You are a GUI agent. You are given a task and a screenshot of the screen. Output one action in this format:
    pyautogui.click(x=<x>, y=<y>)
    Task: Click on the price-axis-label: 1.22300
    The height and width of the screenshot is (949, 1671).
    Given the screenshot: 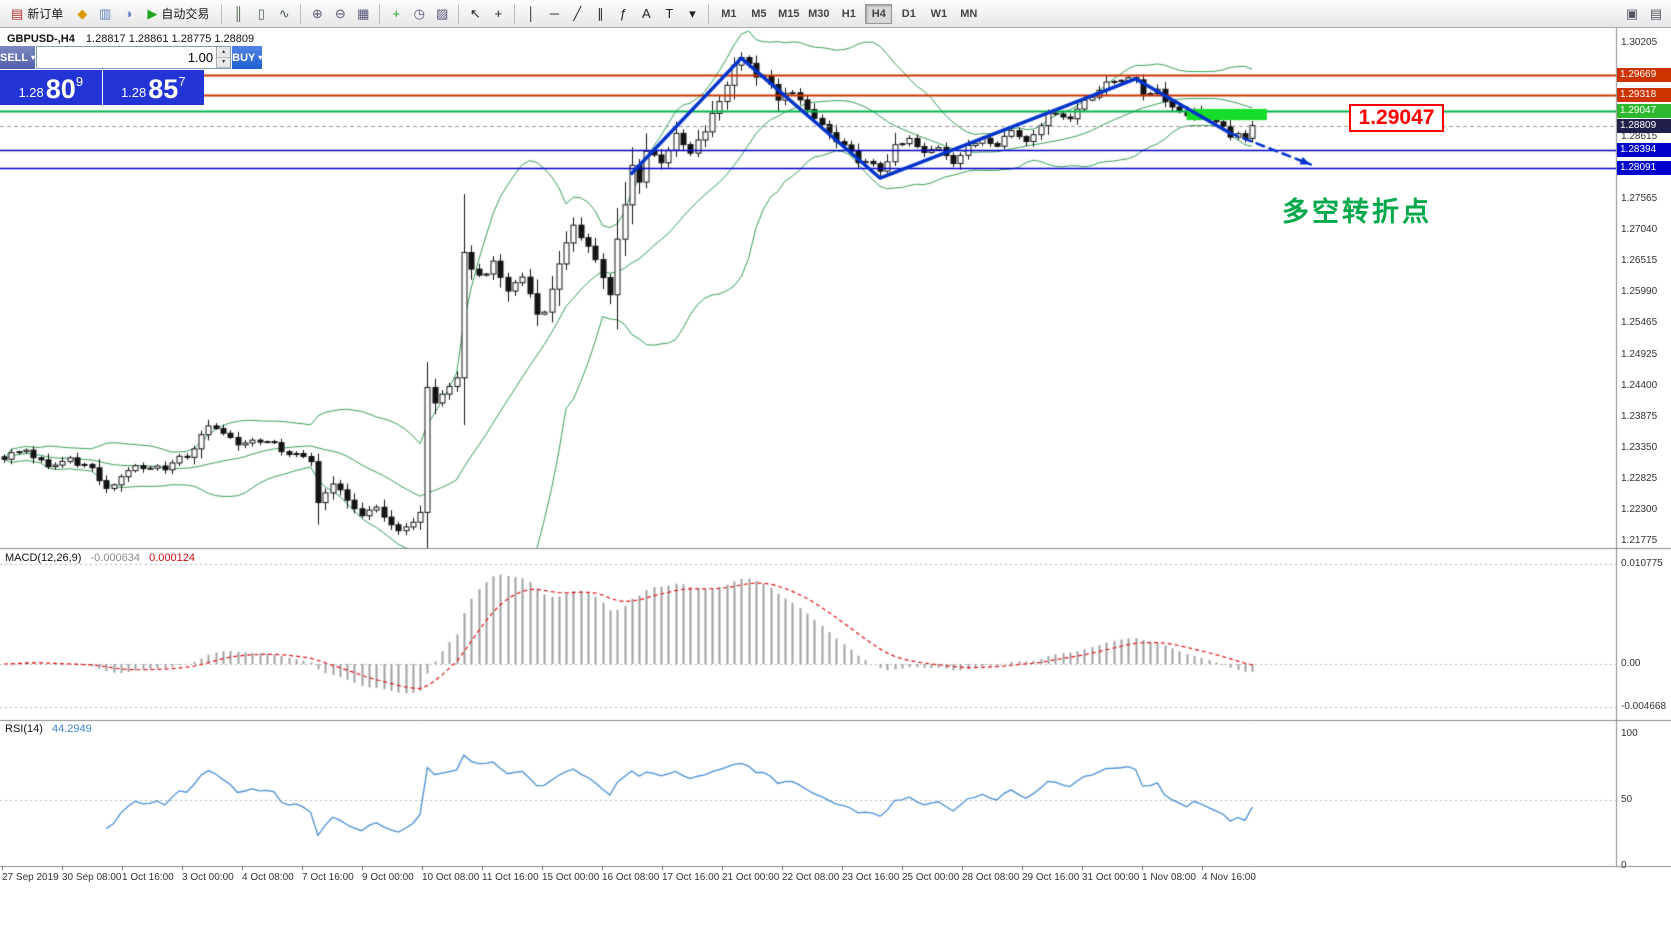 What is the action you would take?
    pyautogui.click(x=1639, y=509)
    